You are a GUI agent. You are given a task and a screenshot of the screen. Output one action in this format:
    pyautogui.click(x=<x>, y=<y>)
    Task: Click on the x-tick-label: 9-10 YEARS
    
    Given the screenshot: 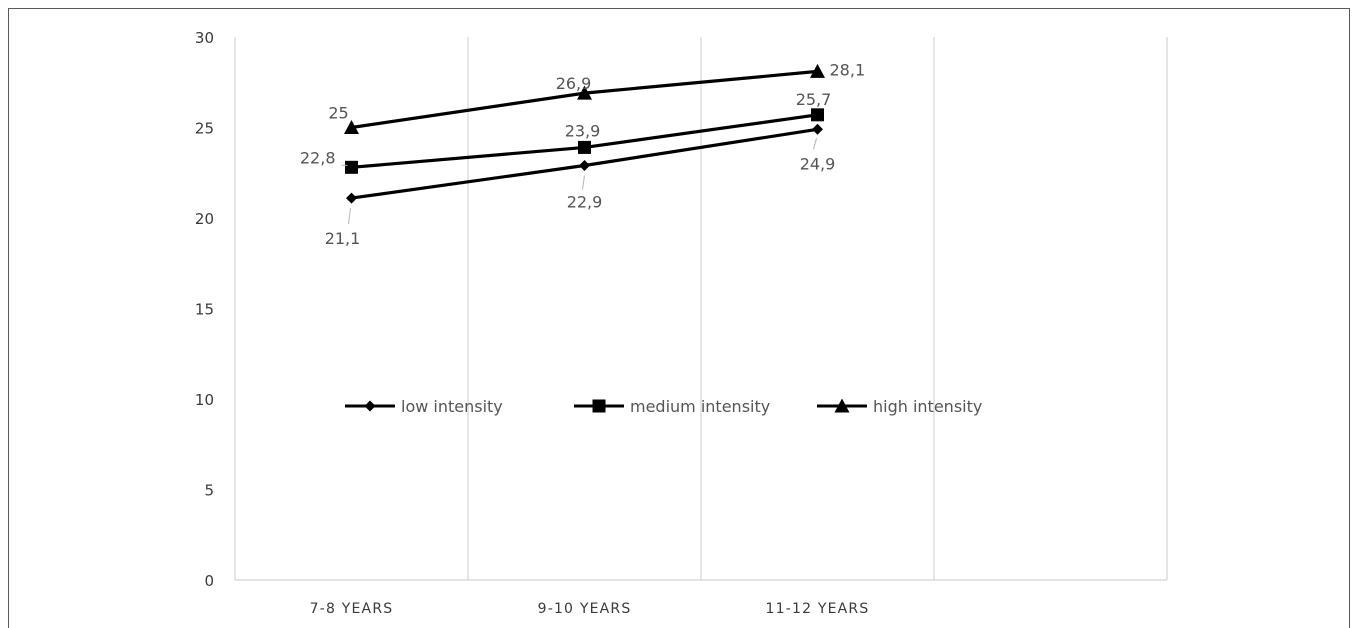 What is the action you would take?
    pyautogui.click(x=585, y=609)
    